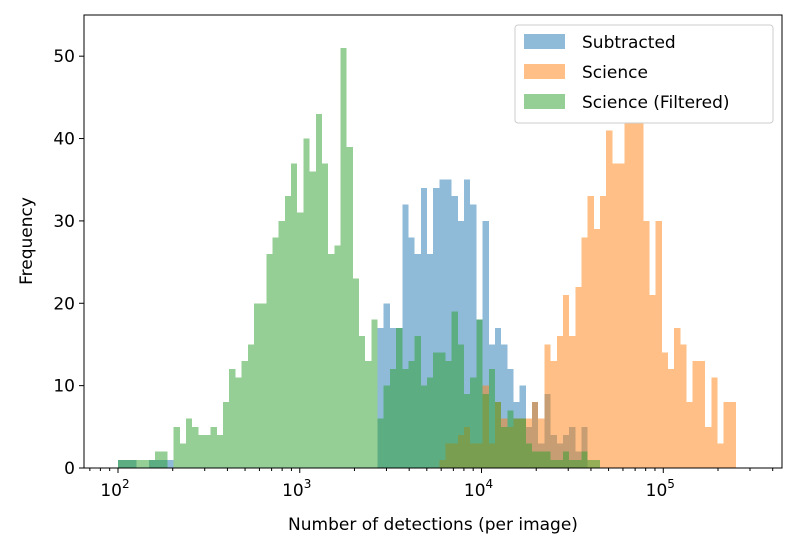 The image size is (796, 556). Describe the element at coordinates (478, 489) in the screenshot. I see `x-tick-label: 10⁴` at that location.